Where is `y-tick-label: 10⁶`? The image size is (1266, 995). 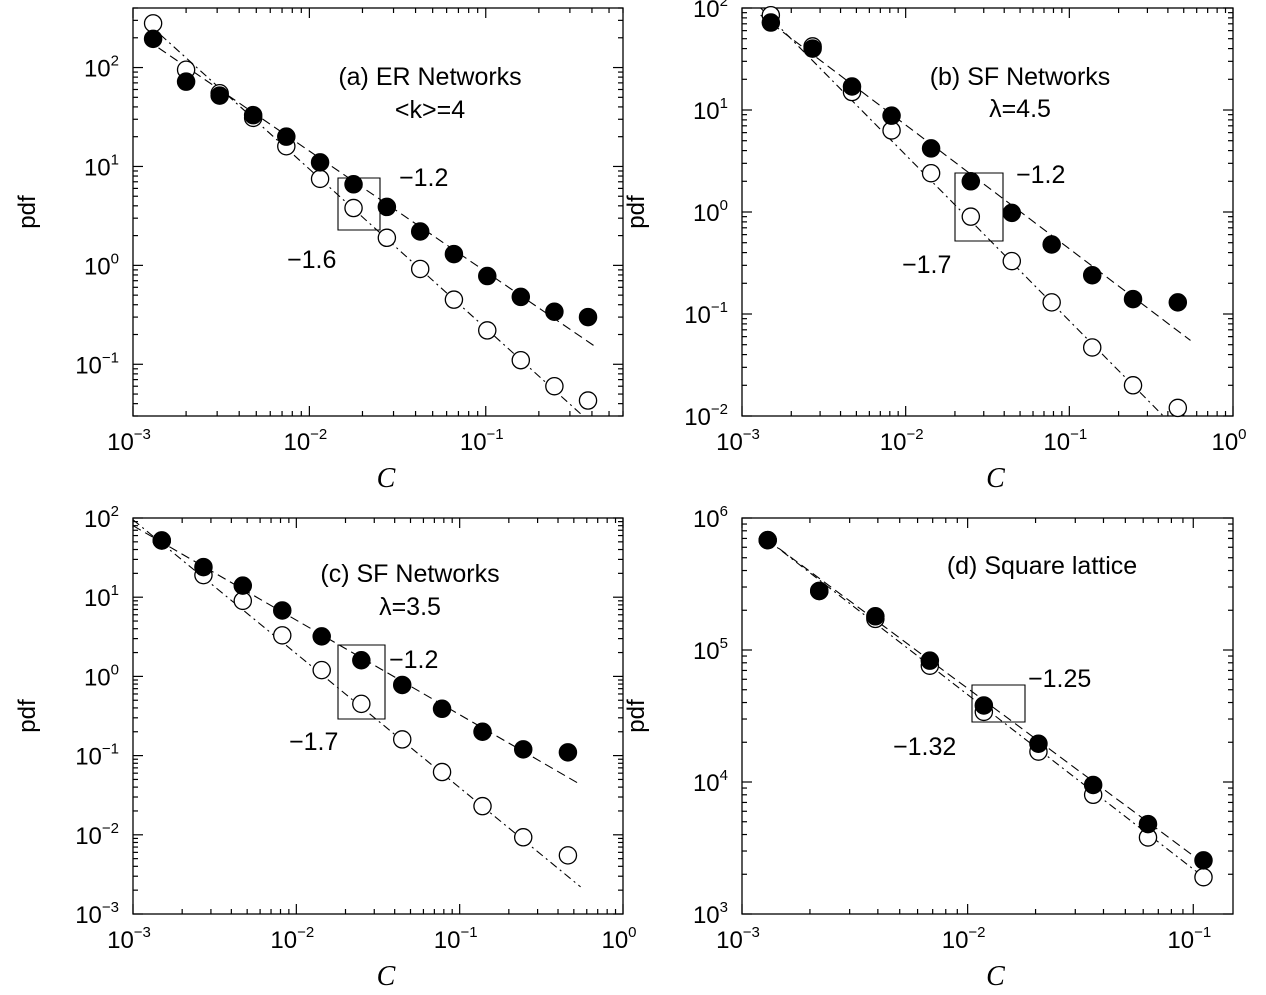 y-tick-label: 10⁶ is located at coordinates (710, 518).